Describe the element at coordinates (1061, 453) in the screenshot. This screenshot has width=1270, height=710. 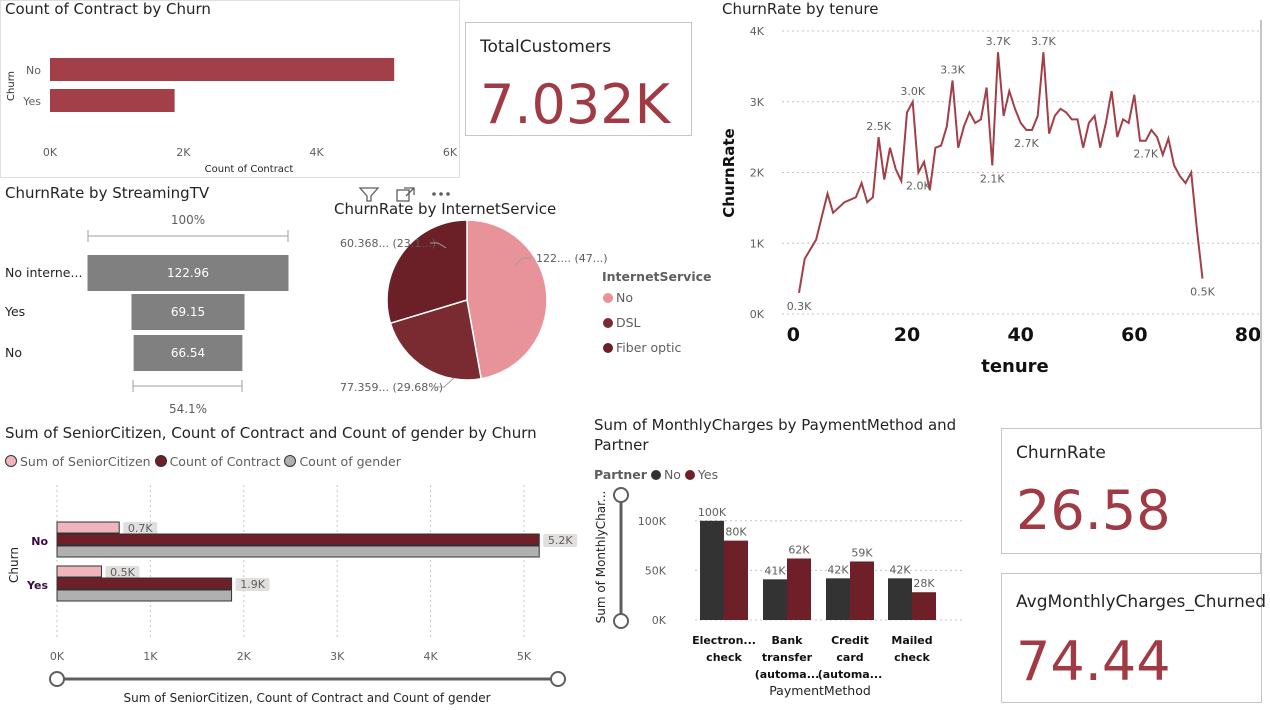
I see `churnrate-card-label: ChurnRate` at that location.